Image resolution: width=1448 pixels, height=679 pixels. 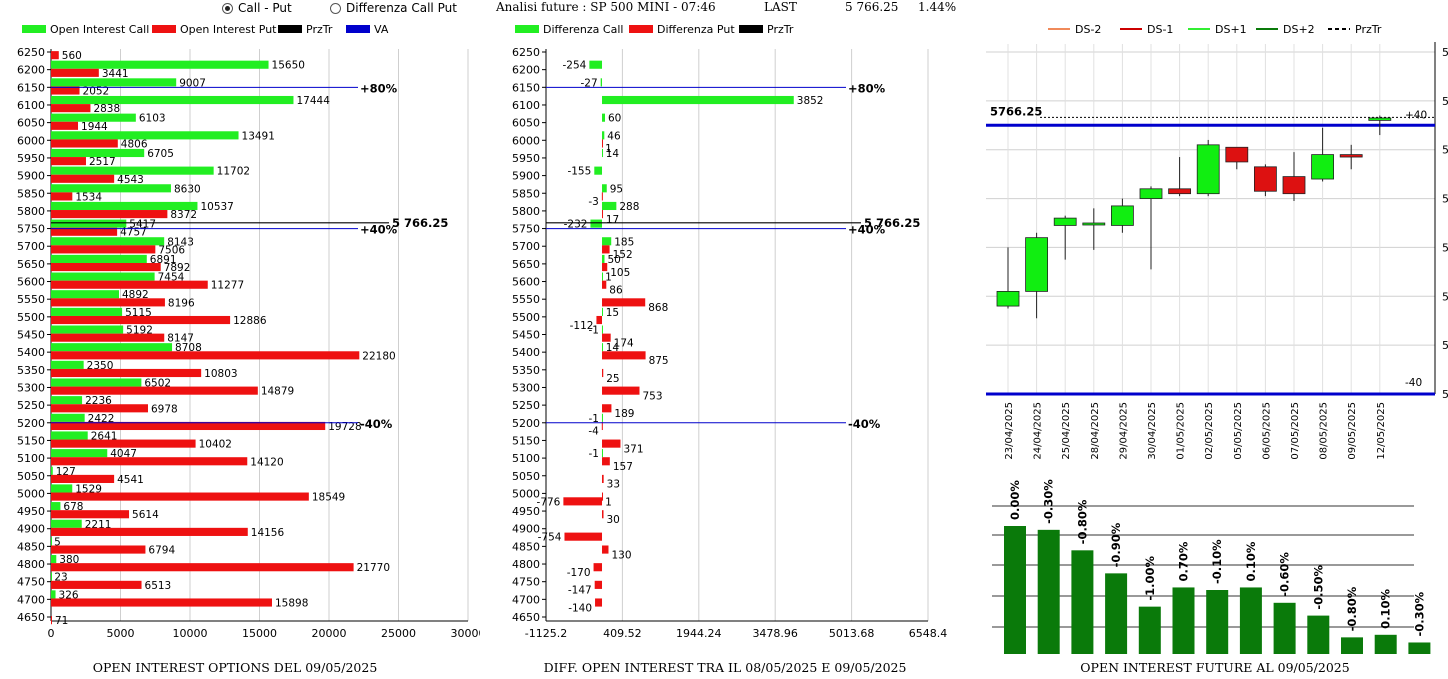 What do you see at coordinates (526, 70) in the screenshot?
I see `y-tick-label: 6200` at bounding box center [526, 70].